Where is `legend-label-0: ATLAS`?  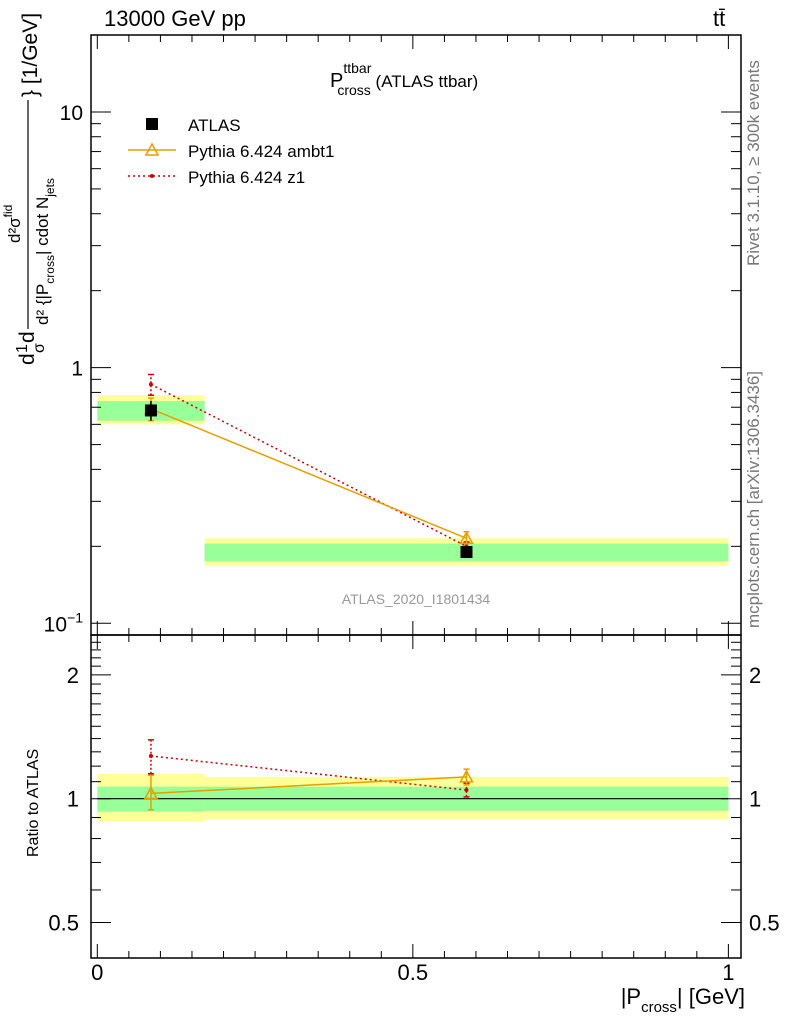 legend-label-0: ATLAS is located at coordinates (214, 125).